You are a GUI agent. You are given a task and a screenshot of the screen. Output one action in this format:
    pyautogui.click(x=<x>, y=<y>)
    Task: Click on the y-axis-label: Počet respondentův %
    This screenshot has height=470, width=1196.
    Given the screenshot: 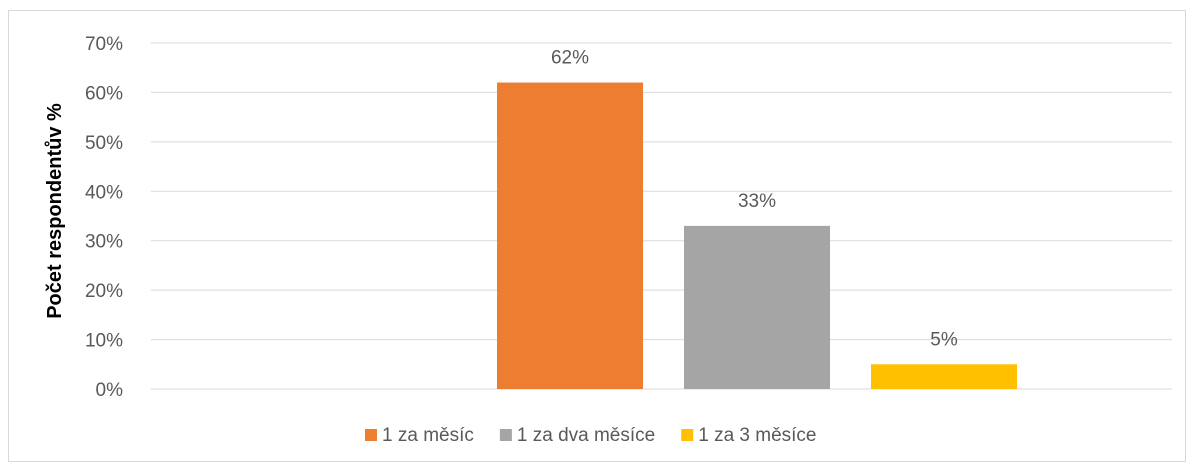 What is the action you would take?
    pyautogui.click(x=55, y=211)
    